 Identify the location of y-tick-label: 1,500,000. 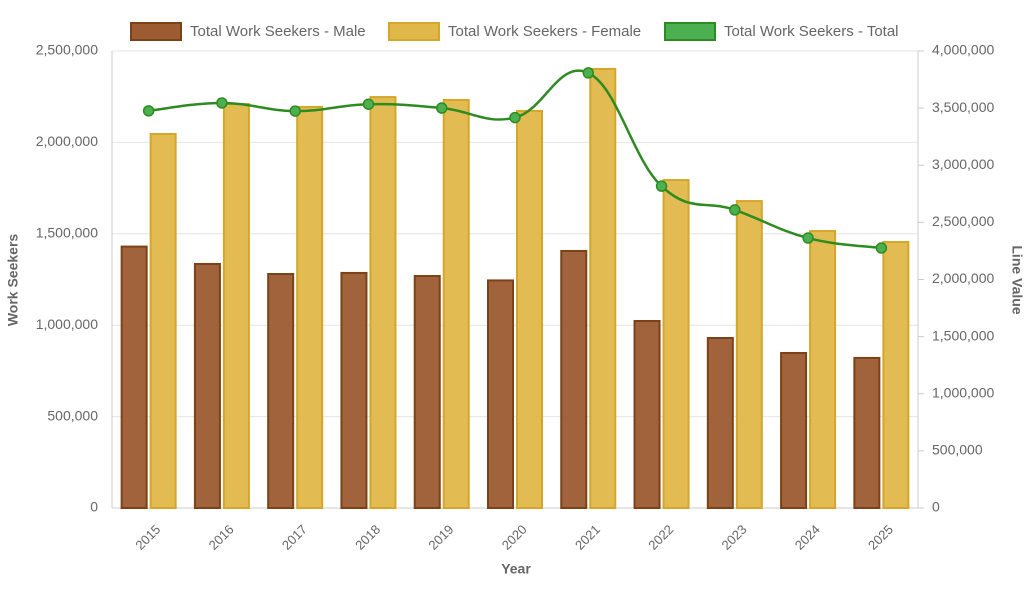
(67, 233).